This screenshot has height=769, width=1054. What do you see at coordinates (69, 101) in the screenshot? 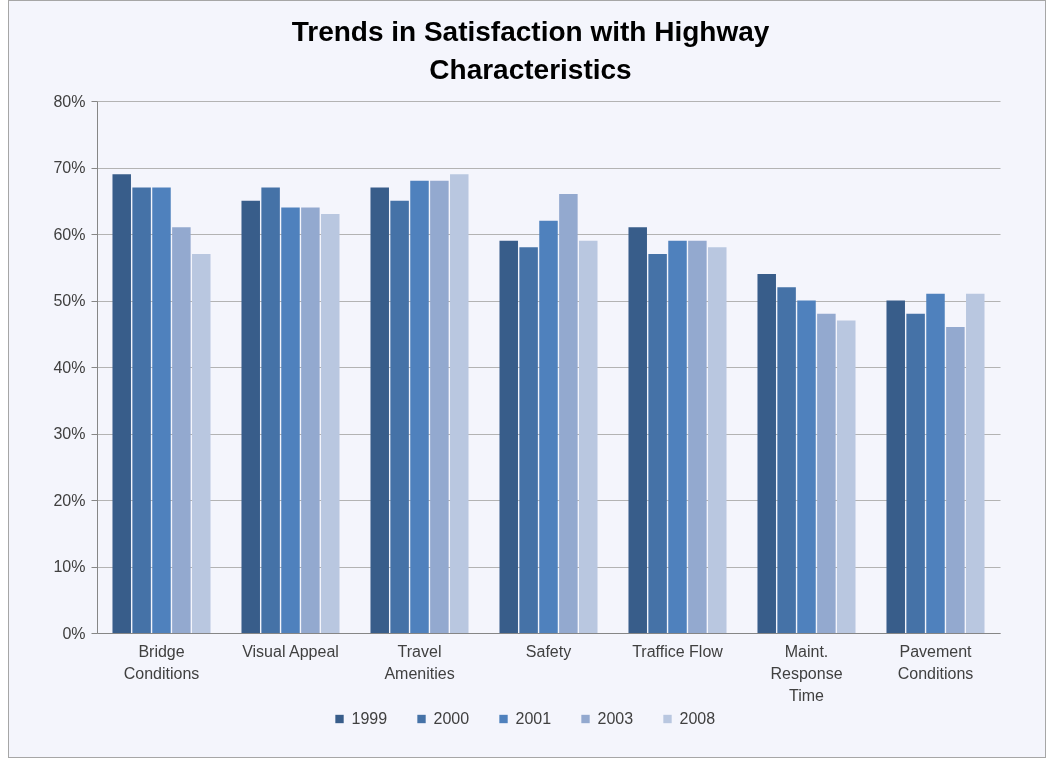
I see `y-tick-label: 80%` at bounding box center [69, 101].